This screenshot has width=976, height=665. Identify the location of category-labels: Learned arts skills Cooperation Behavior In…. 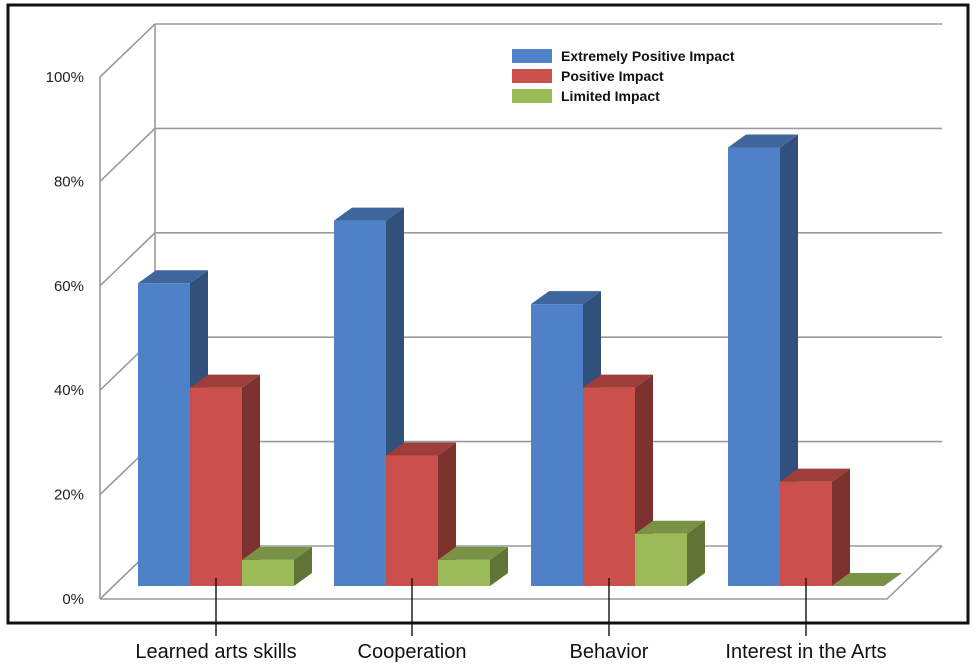
(511, 620).